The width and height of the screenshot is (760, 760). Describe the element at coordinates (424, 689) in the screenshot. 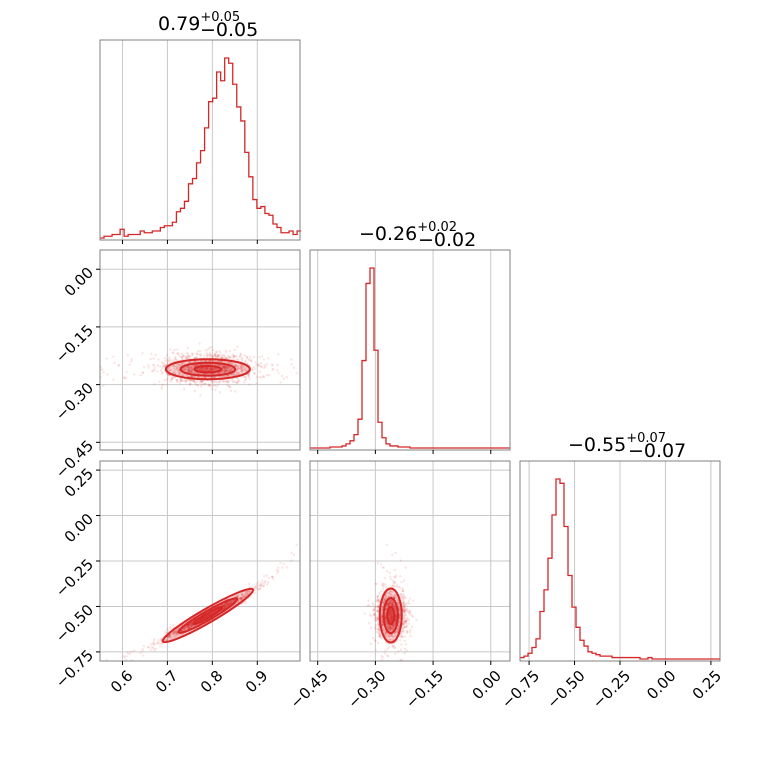

I see `x-tick-label: −0.15` at that location.